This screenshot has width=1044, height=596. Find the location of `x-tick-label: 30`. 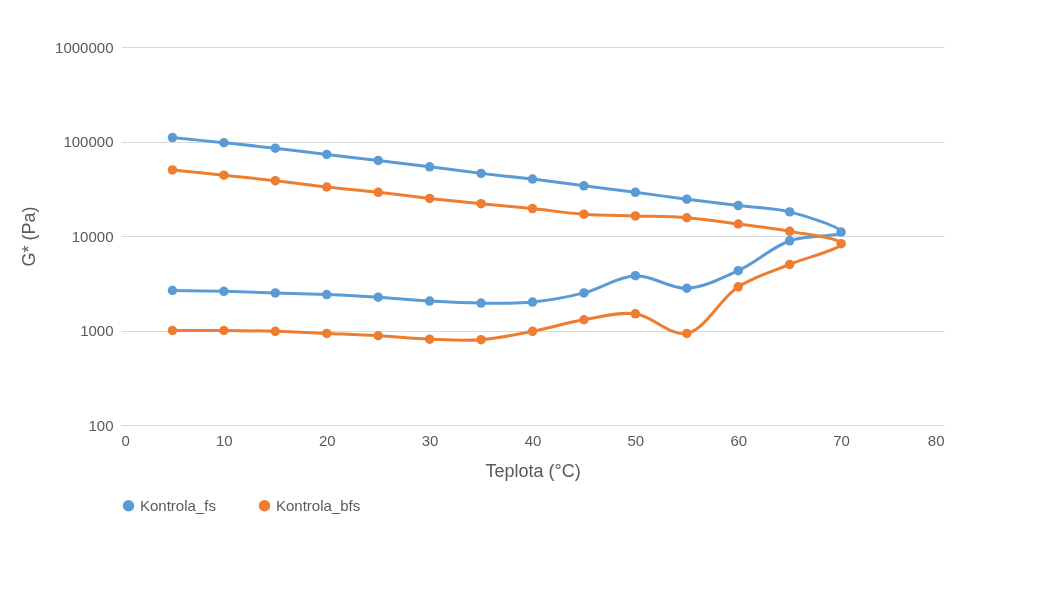

x-tick-label: 30 is located at coordinates (430, 440).